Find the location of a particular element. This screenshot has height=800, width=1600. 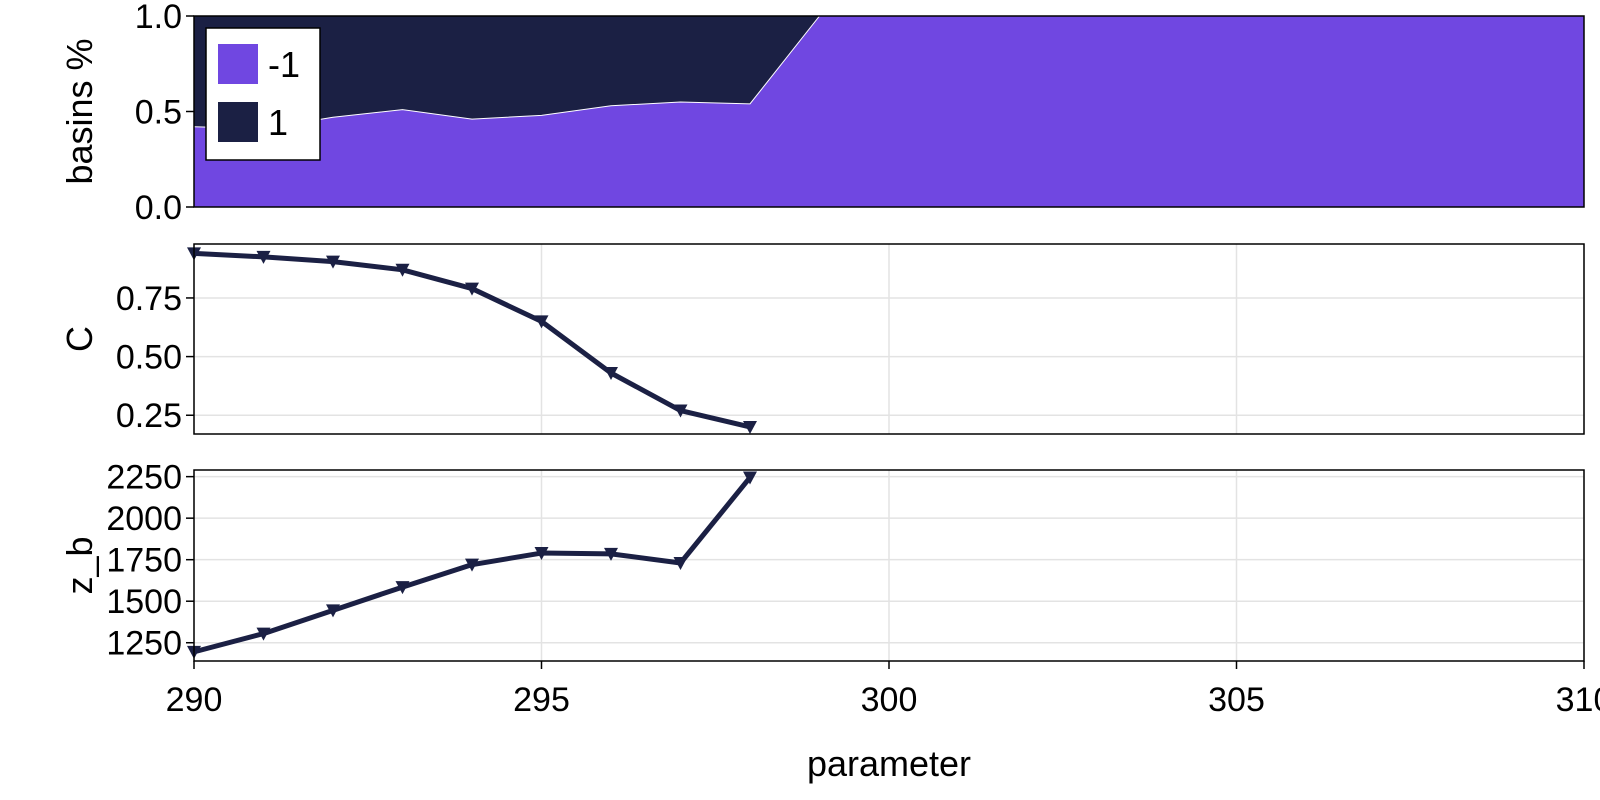

y-tick-label-0: 0.0 is located at coordinates (158, 208).